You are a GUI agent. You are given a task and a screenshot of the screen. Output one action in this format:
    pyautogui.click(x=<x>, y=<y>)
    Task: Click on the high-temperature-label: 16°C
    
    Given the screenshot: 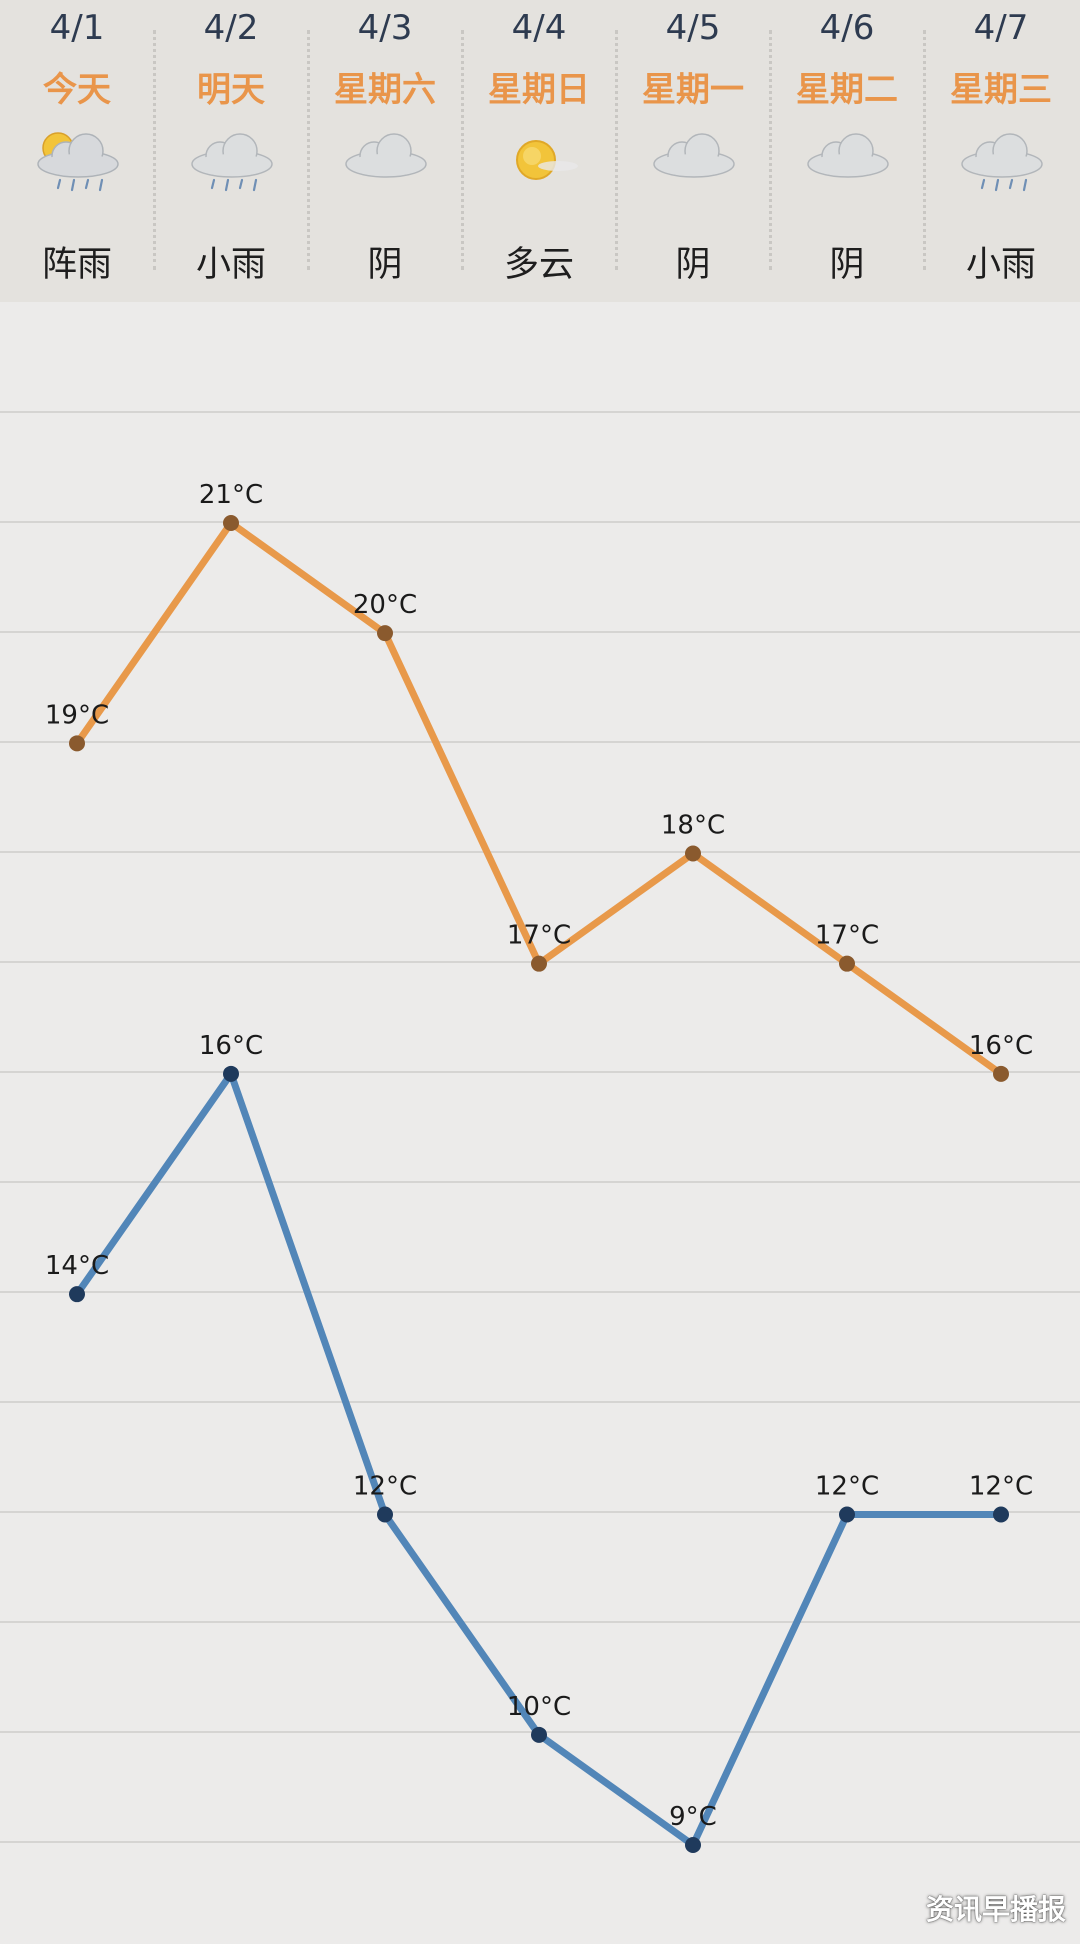 What is the action you would take?
    pyautogui.click(x=1001, y=1046)
    